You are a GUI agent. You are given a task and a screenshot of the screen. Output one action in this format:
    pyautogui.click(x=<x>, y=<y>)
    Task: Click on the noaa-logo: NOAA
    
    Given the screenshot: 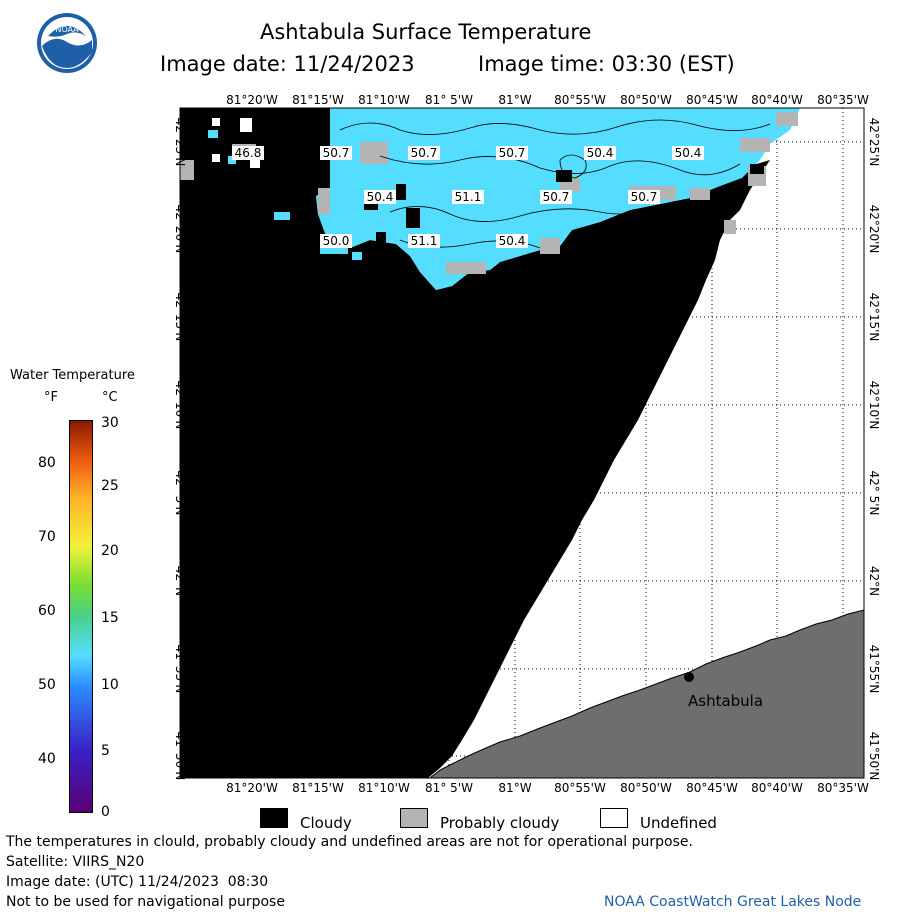 What is the action you would take?
    pyautogui.click(x=67, y=43)
    